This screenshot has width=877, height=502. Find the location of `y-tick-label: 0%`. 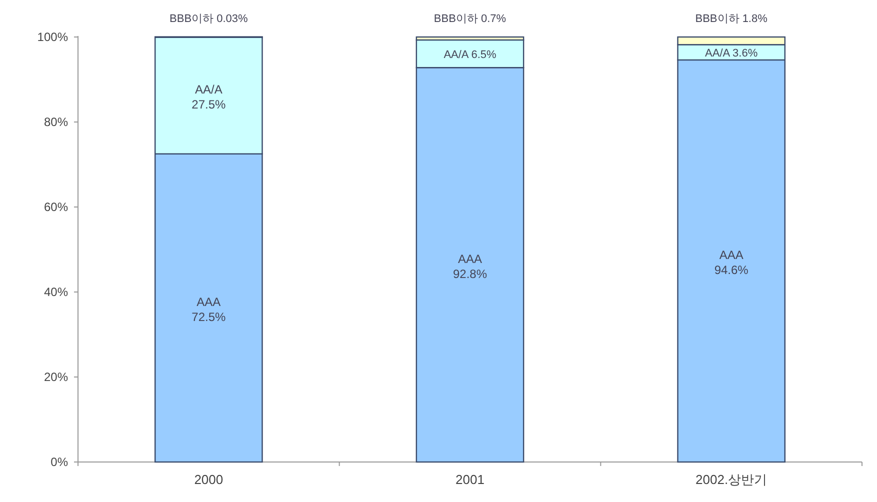

y-tick-label: 0% is located at coordinates (59, 462).